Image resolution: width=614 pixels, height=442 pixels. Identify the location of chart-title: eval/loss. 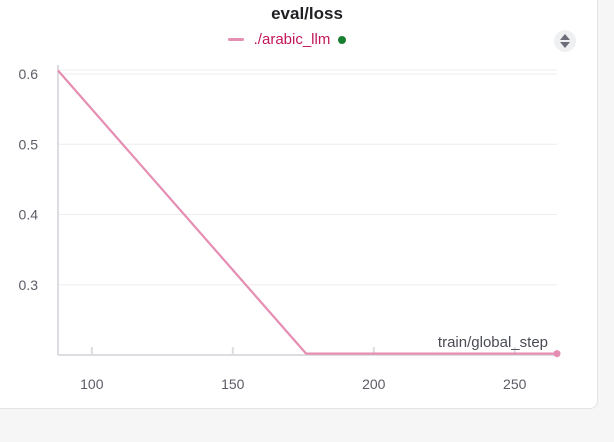
(307, 13).